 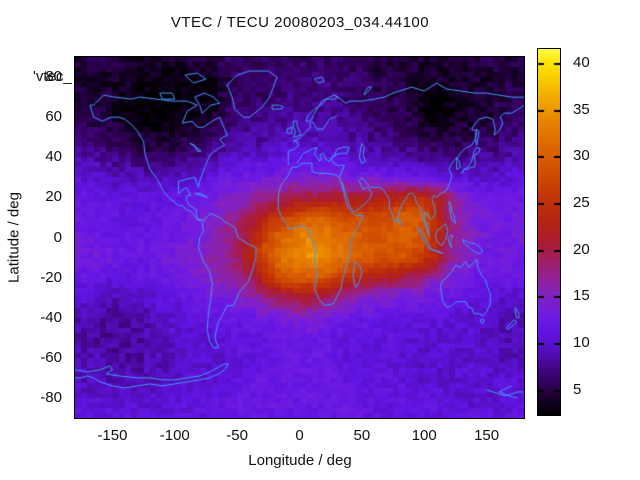 I want to click on colorbar-tick-label: 20, so click(x=581, y=249).